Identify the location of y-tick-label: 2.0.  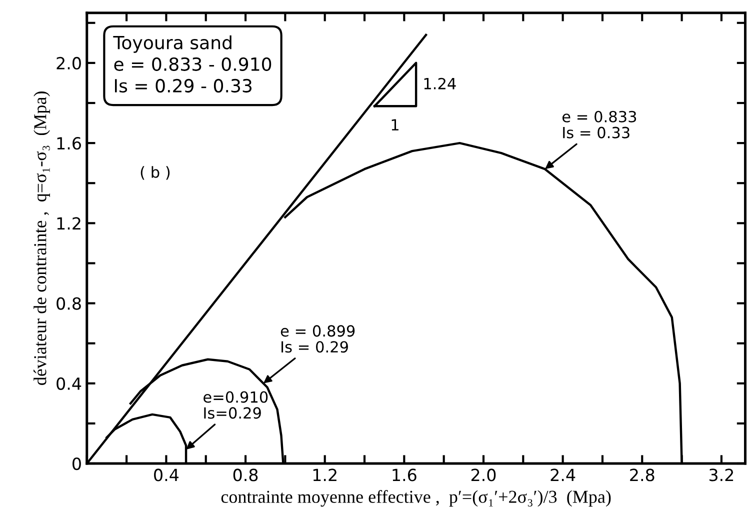
(68, 63).